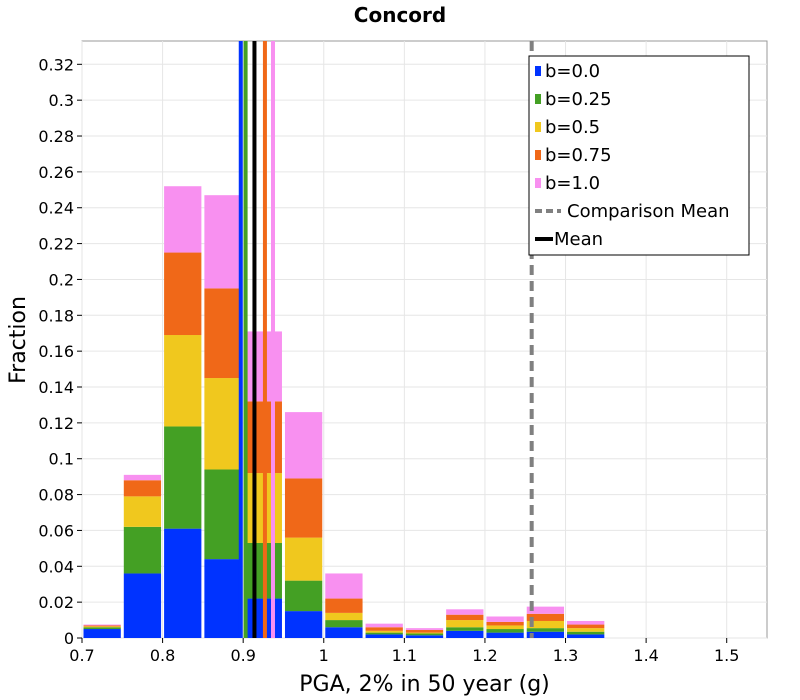 The height and width of the screenshot is (700, 800). What do you see at coordinates (578, 155) in the screenshot?
I see `legend-label: b=0.75` at bounding box center [578, 155].